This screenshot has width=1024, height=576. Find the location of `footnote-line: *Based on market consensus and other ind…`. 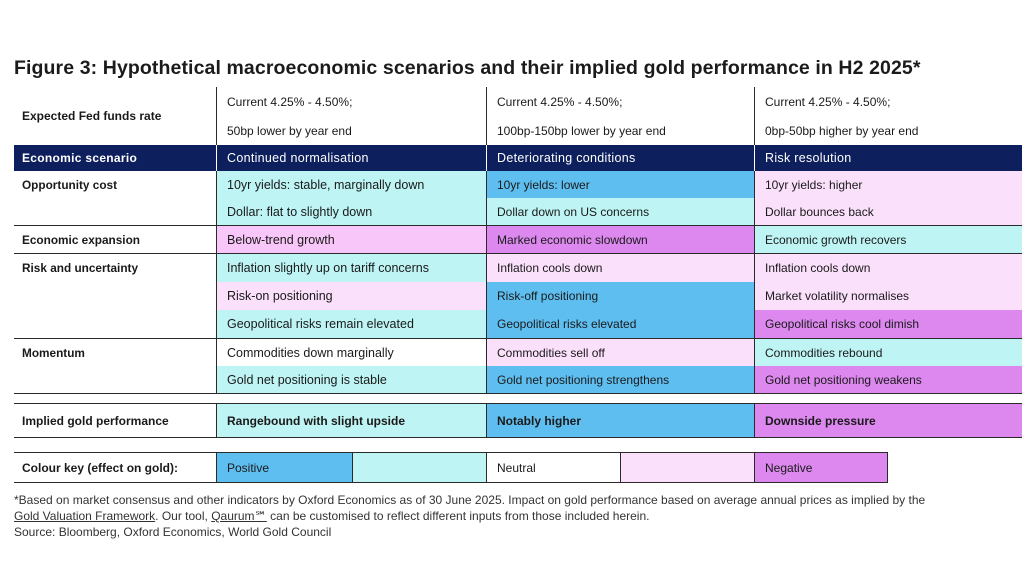

footnote-line: *Based on market consensus and other ind… is located at coordinates (470, 500).